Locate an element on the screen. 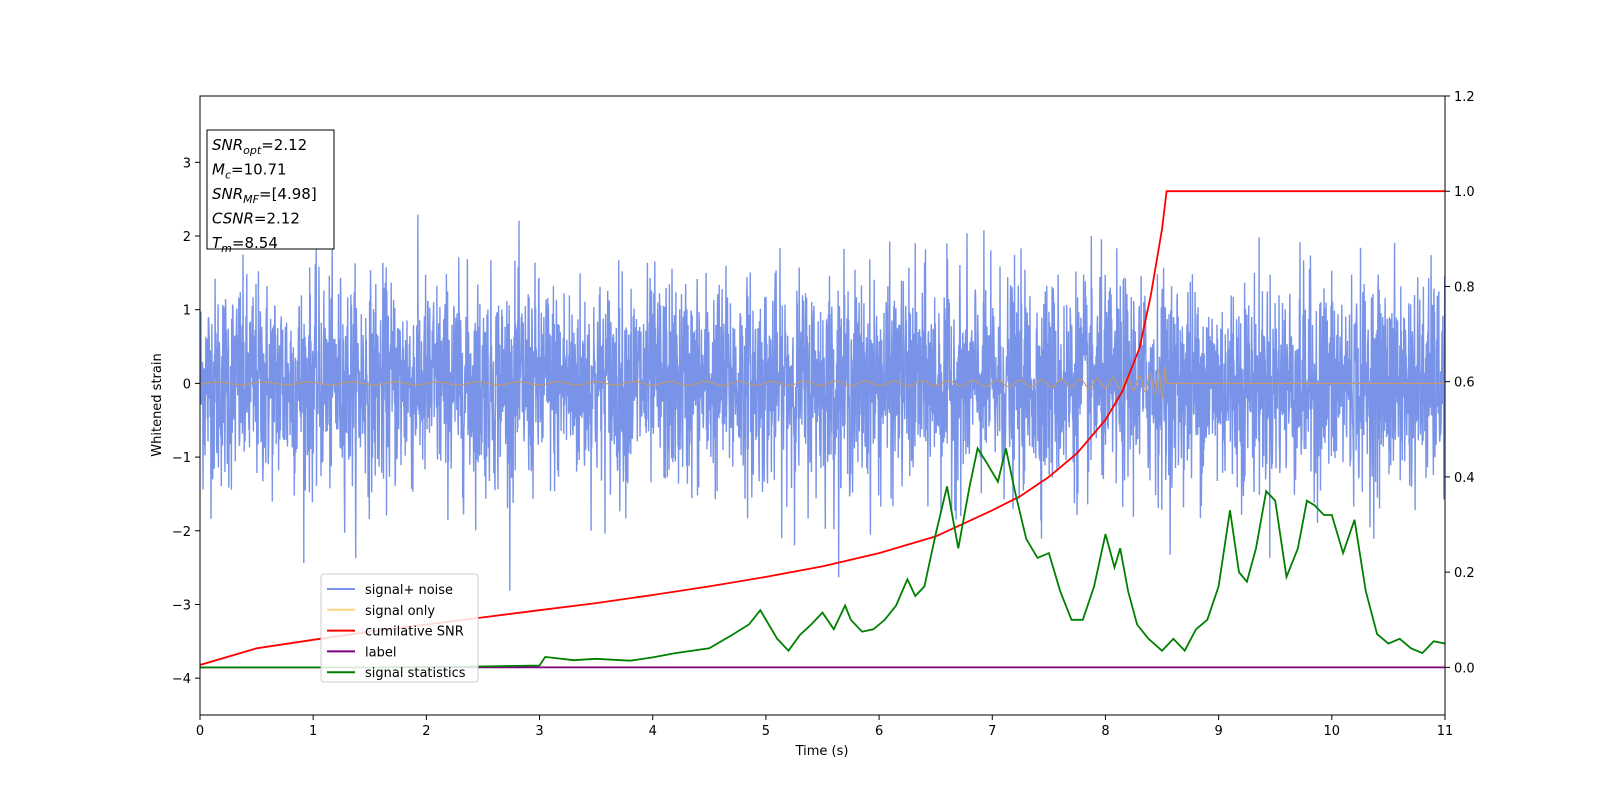  y-right-axis-ticks: 0.0 0.2 0.4 0.6 0.8 1.0 1.2 is located at coordinates (1460, 383).